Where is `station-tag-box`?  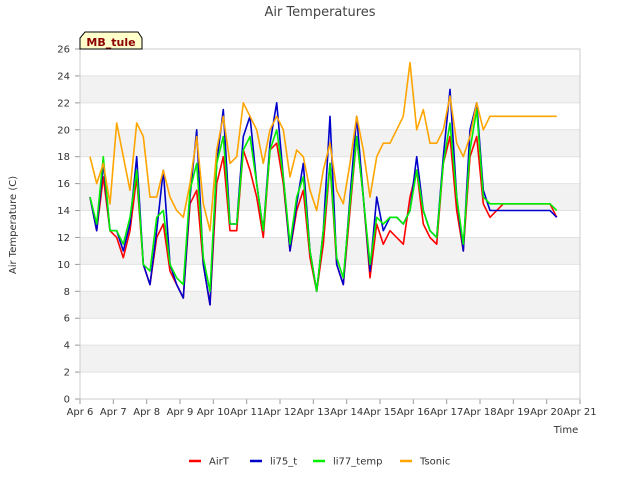 station-tag-box is located at coordinates (111, 40).